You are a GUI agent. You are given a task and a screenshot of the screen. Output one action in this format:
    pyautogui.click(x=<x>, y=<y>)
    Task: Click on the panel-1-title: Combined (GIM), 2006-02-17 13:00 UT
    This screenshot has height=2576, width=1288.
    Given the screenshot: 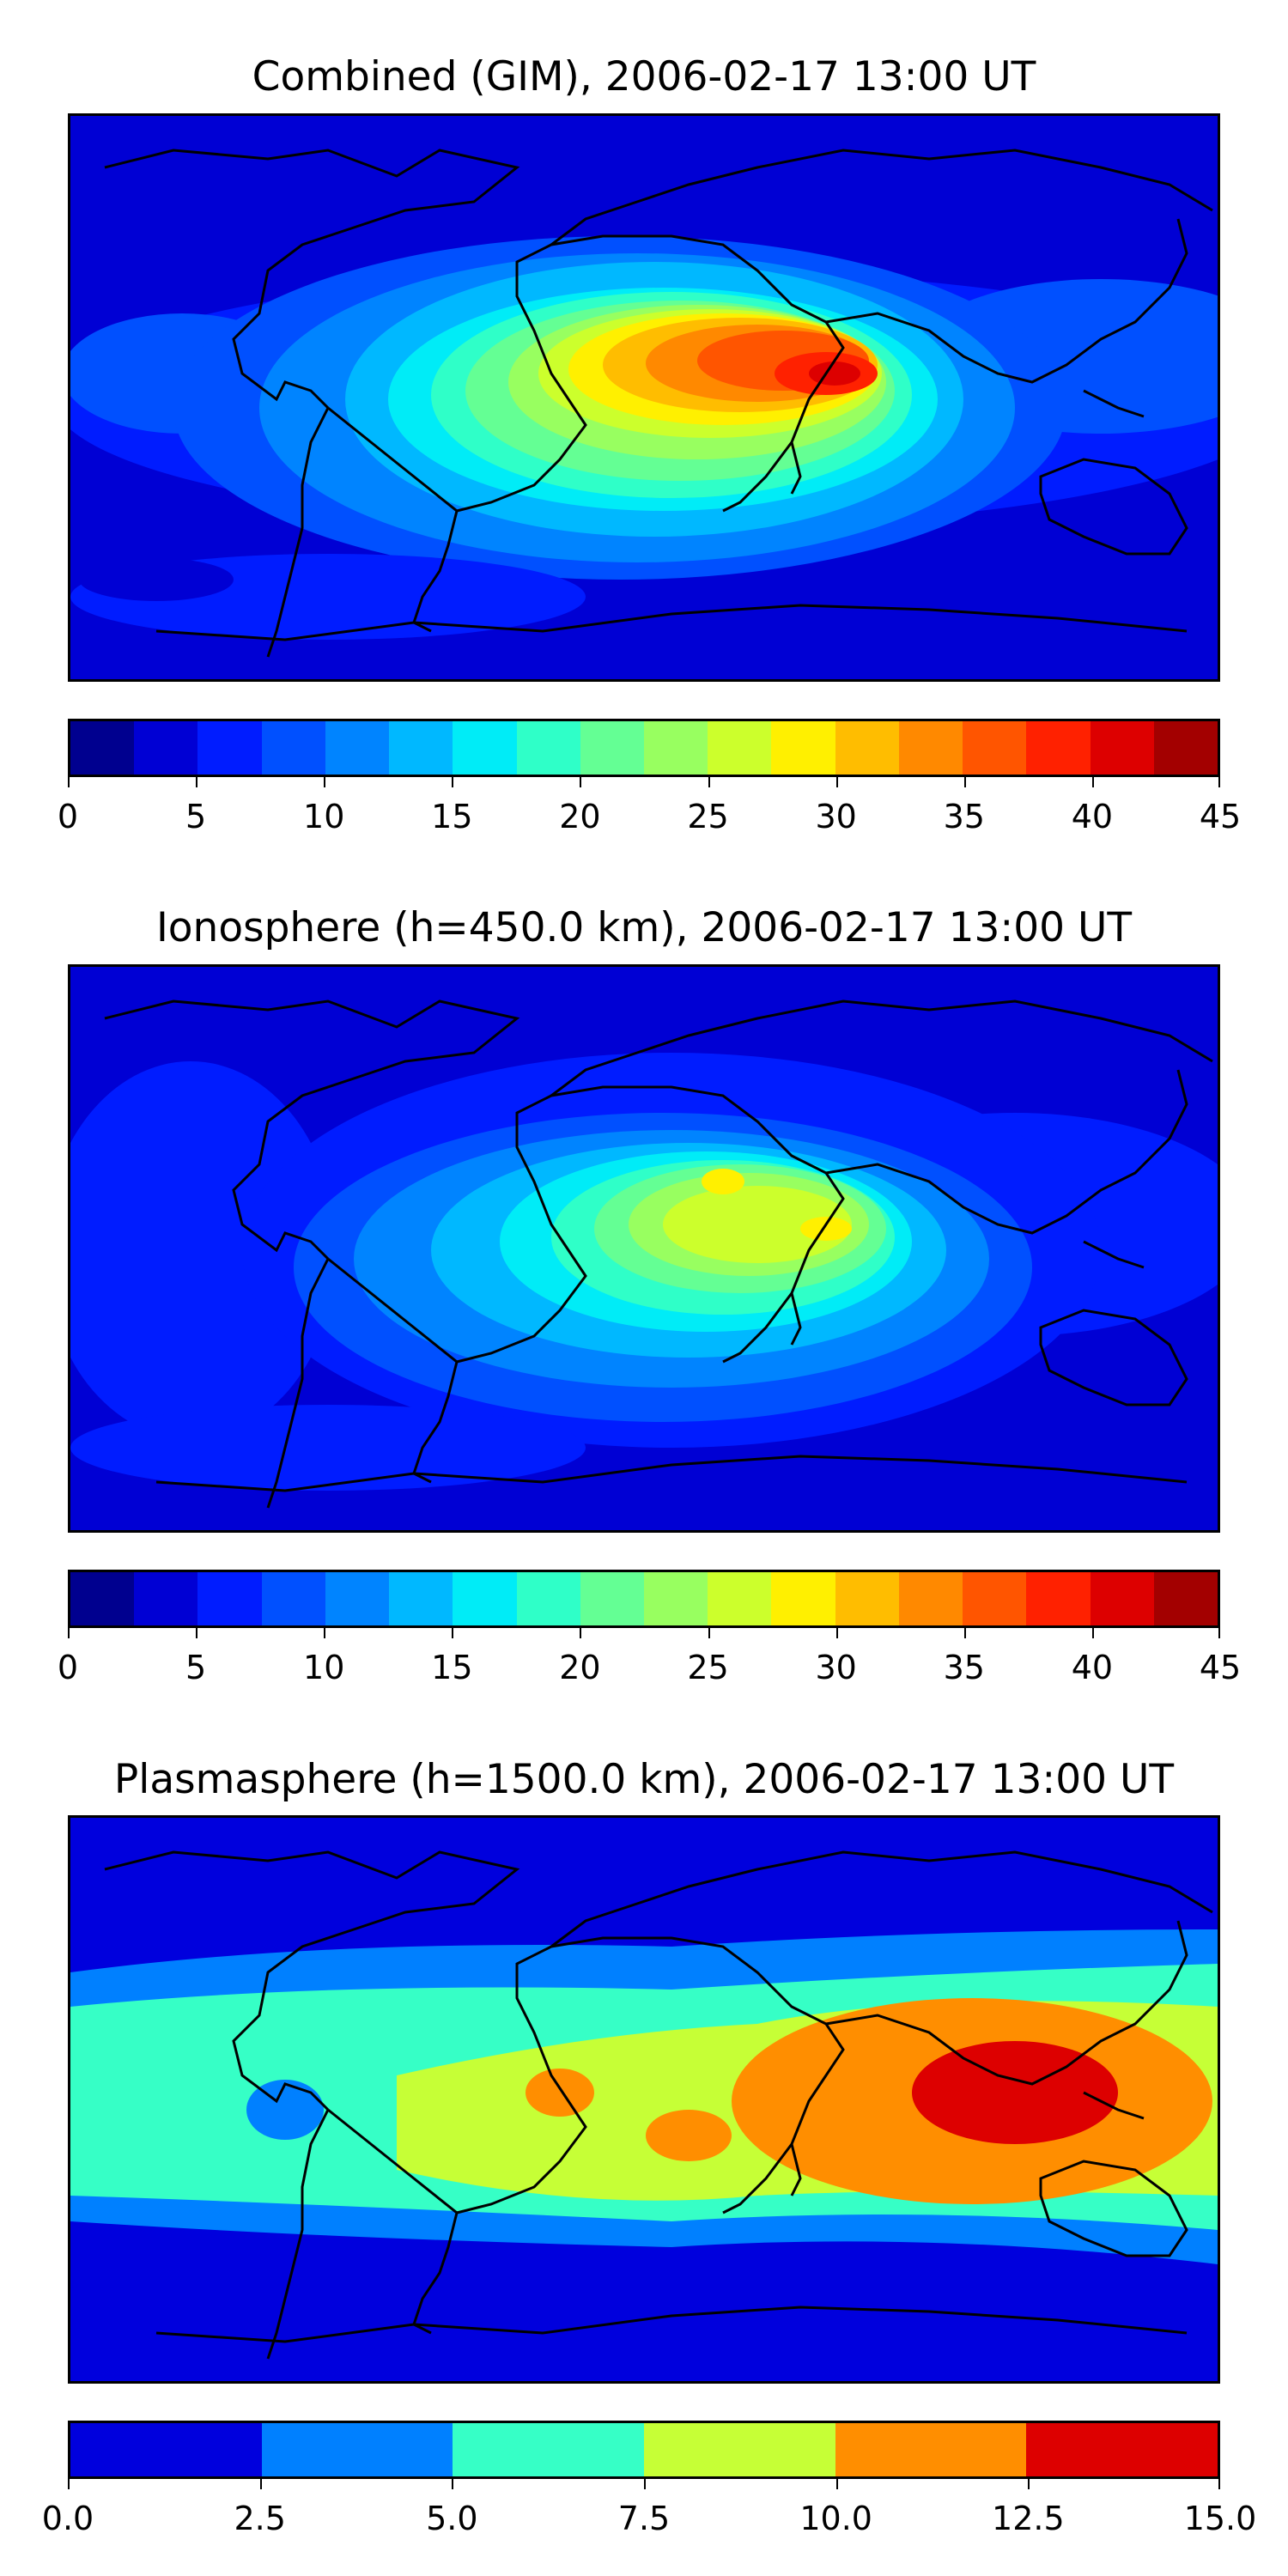 What is the action you would take?
    pyautogui.click(x=644, y=77)
    